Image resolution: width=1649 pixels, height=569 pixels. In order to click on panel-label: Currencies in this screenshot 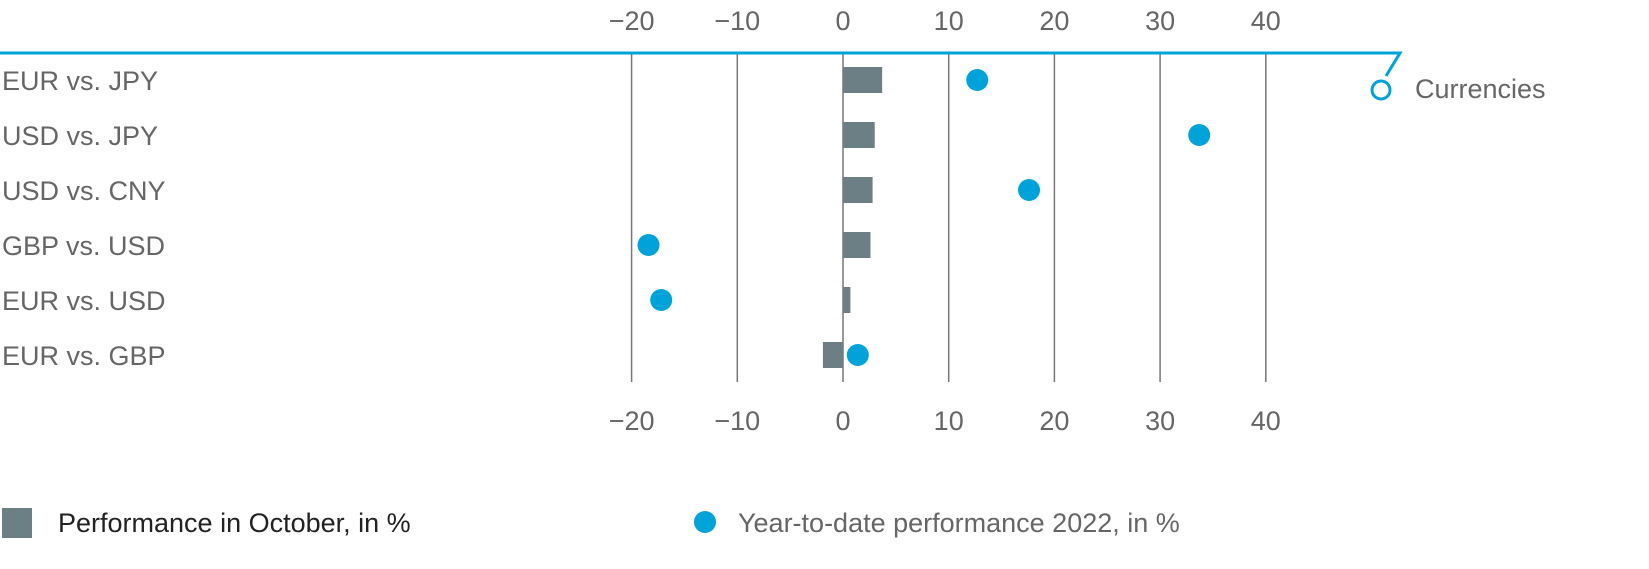, I will do `click(1480, 89)`.